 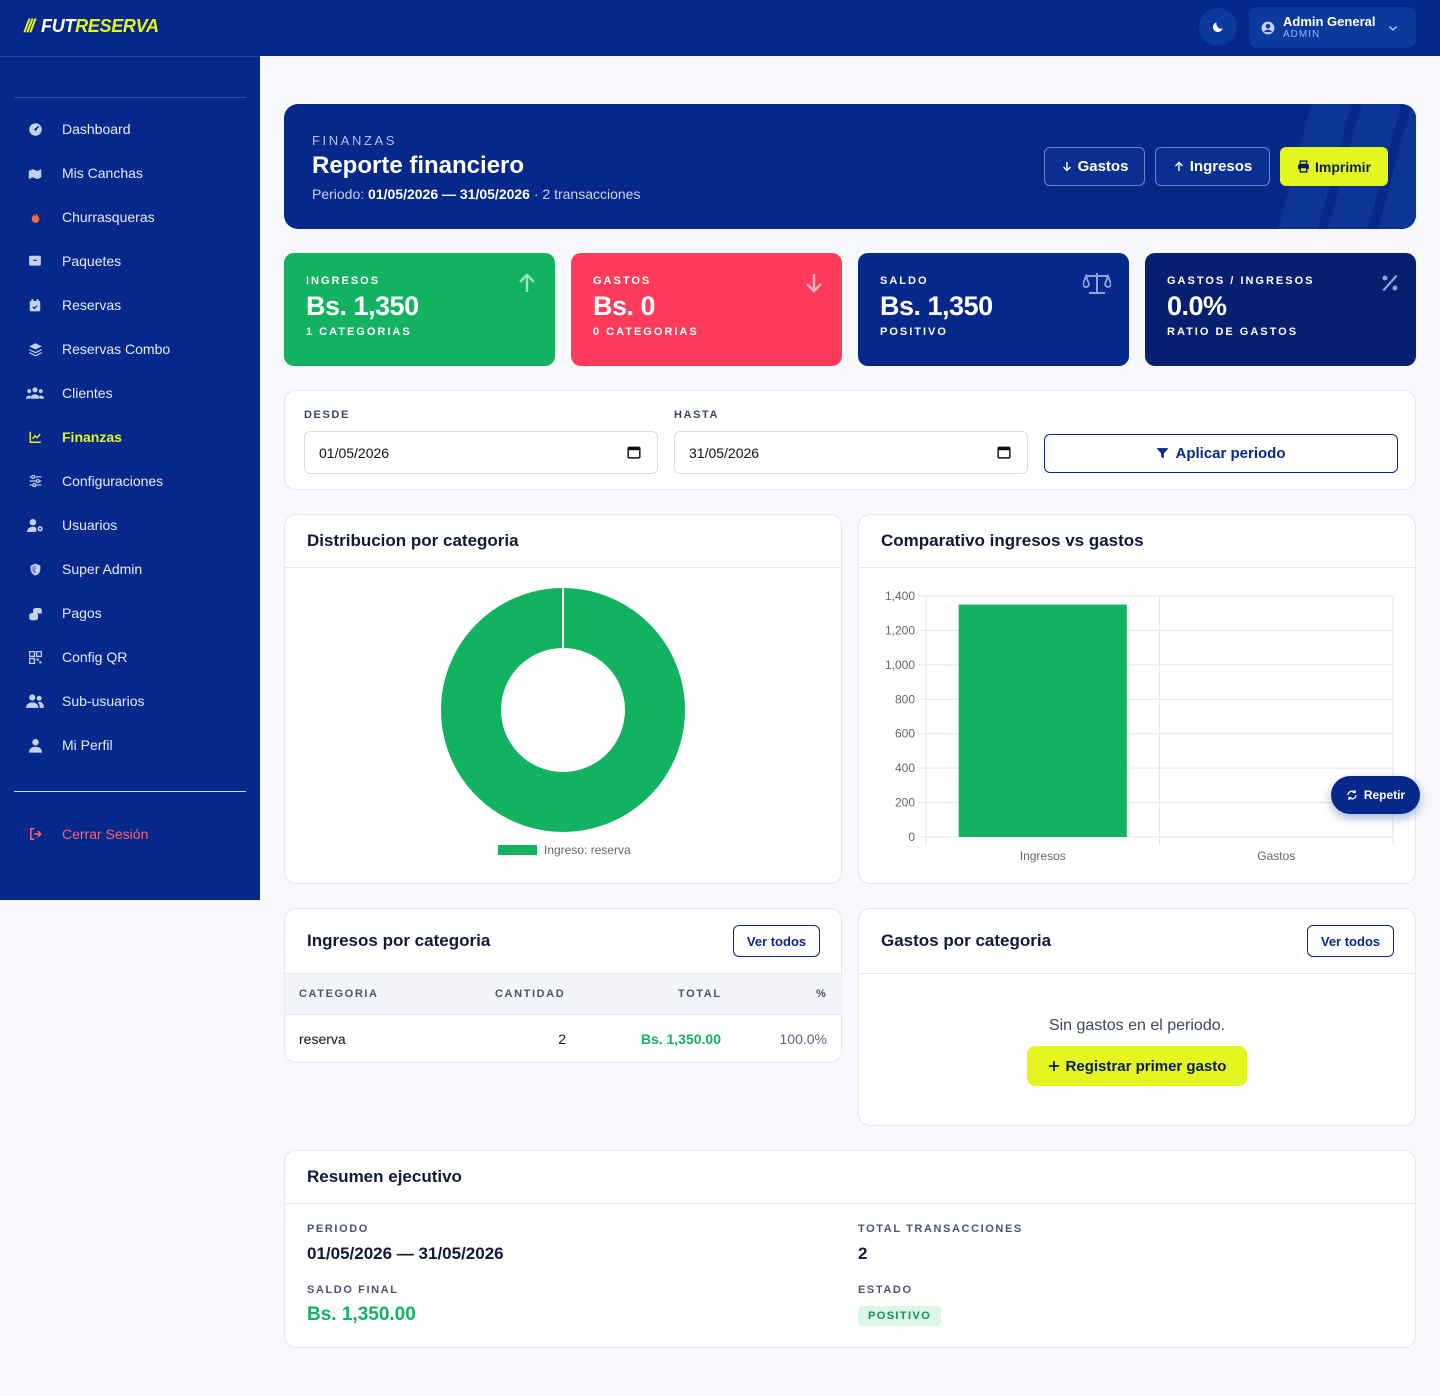 I want to click on theme-toggle-button, so click(x=1218, y=27).